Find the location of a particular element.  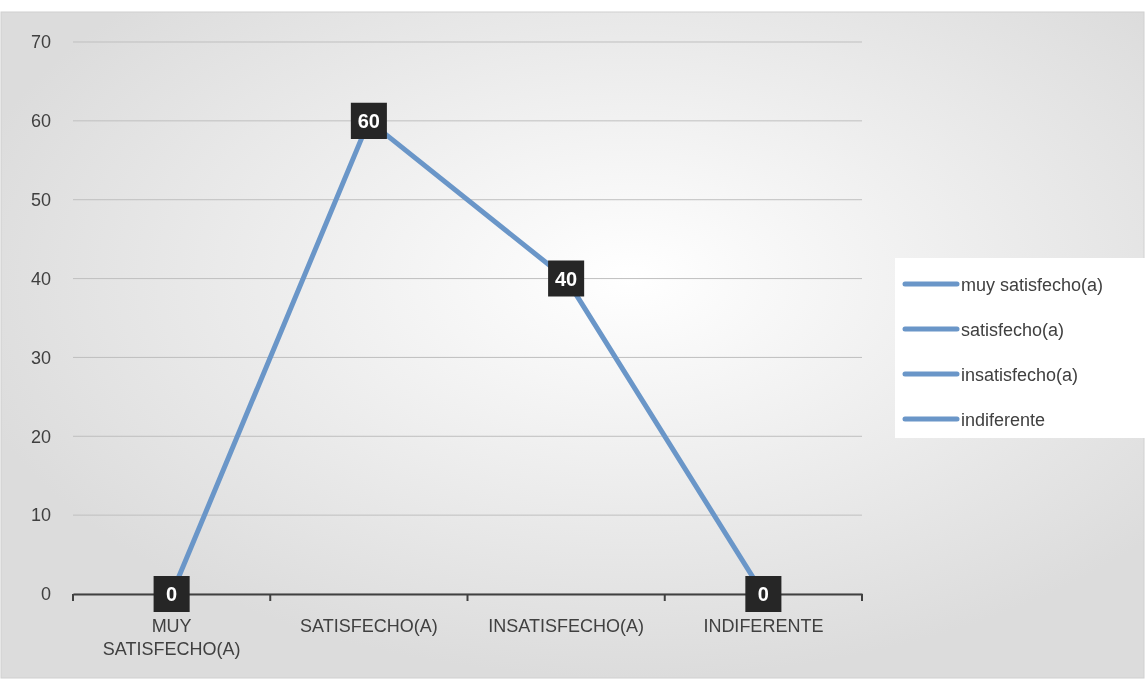

x-tick-label: SATISFECHO(A) is located at coordinates (369, 626).